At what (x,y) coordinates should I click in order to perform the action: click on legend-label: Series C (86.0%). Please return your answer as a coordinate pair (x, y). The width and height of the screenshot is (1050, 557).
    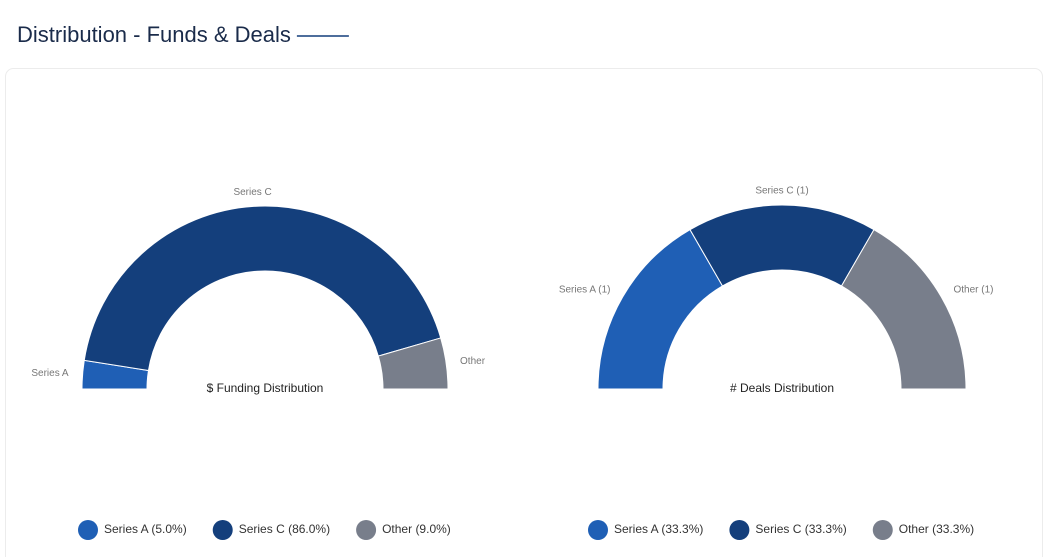
    Looking at the image, I should click on (284, 529).